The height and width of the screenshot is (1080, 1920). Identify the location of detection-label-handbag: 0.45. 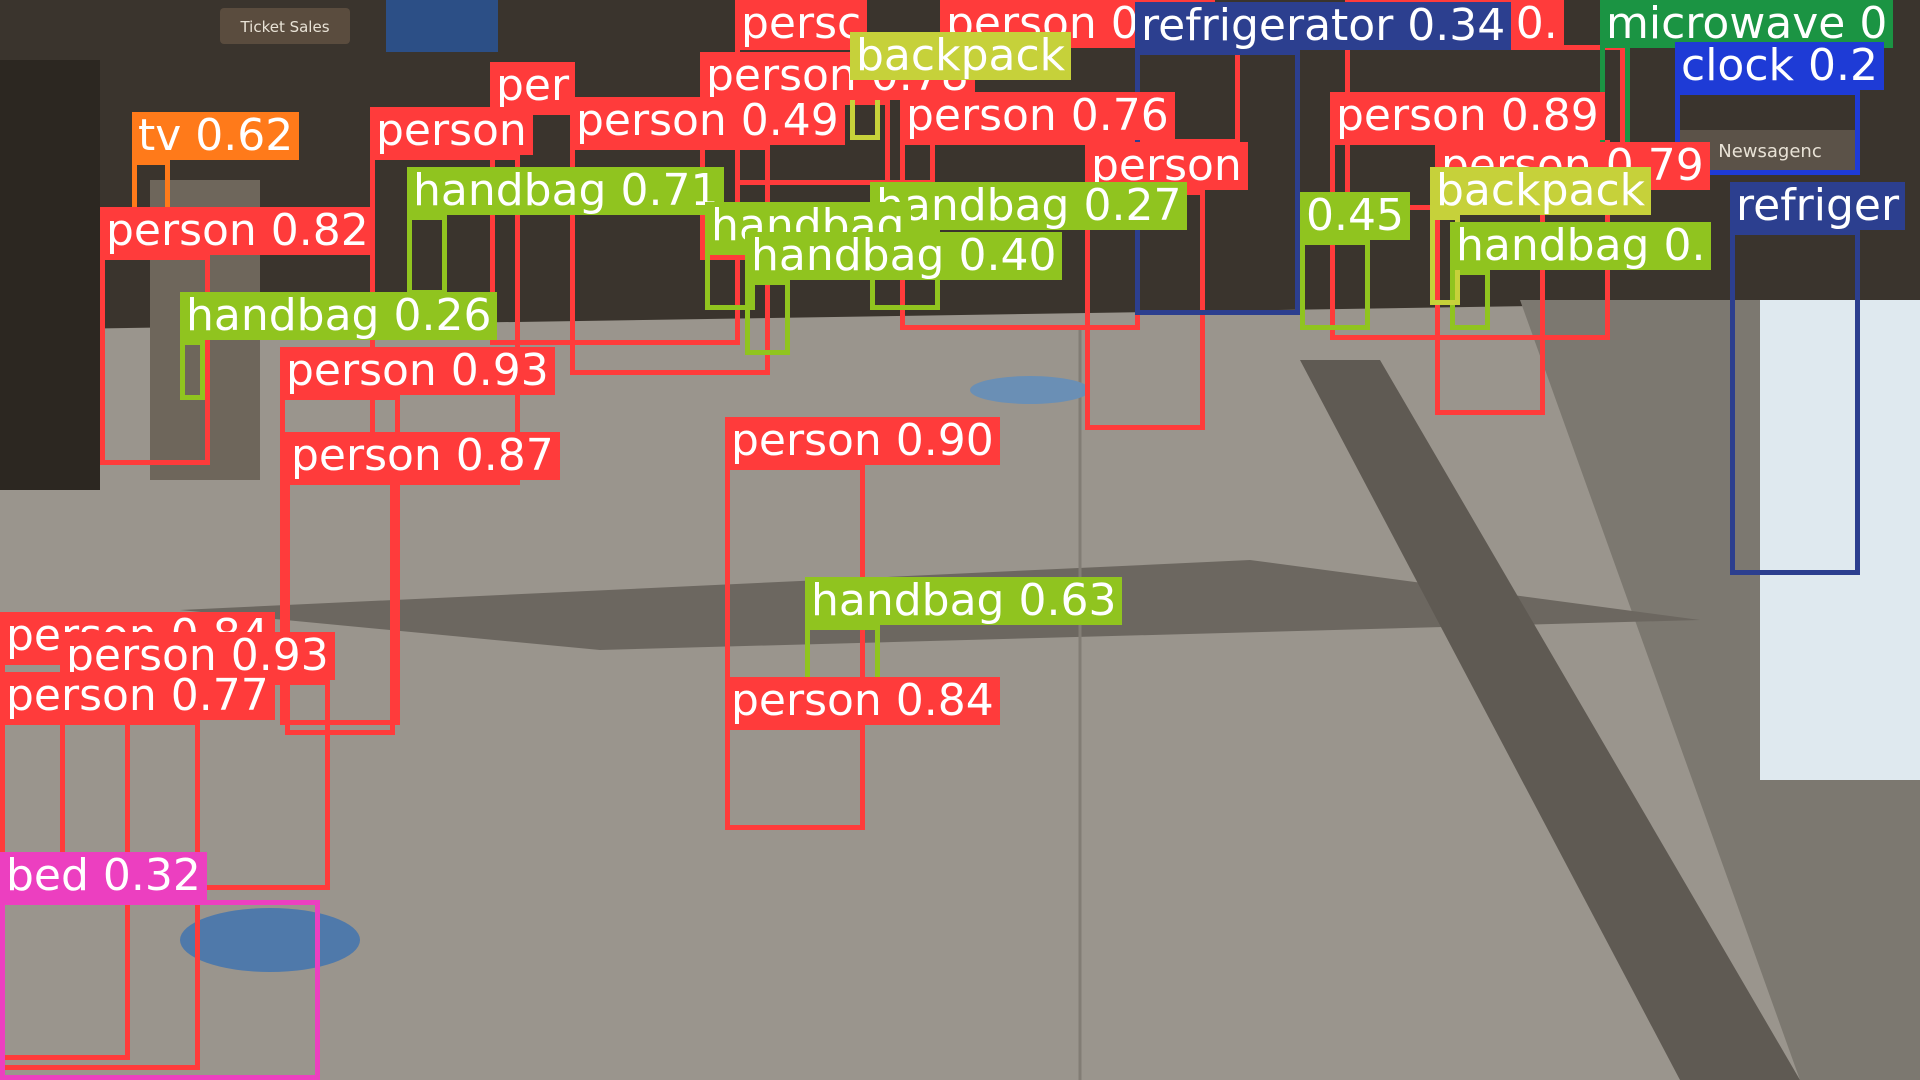
(1355, 216).